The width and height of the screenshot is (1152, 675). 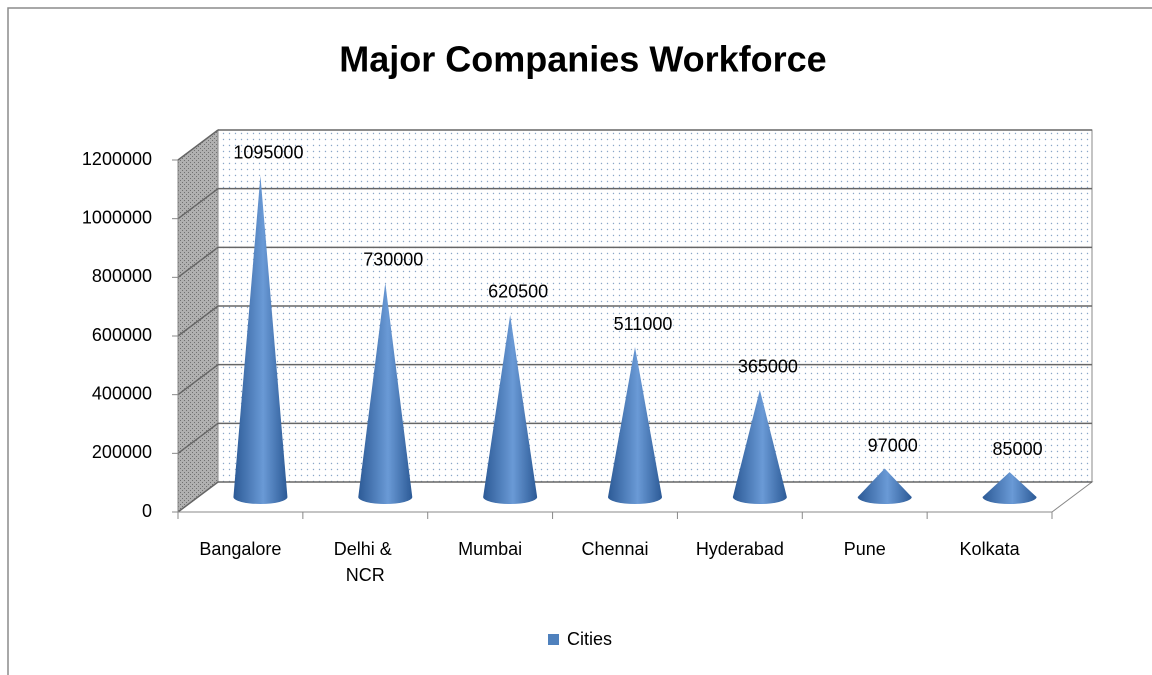 What do you see at coordinates (518, 292) in the screenshot?
I see `data-label: 620500` at bounding box center [518, 292].